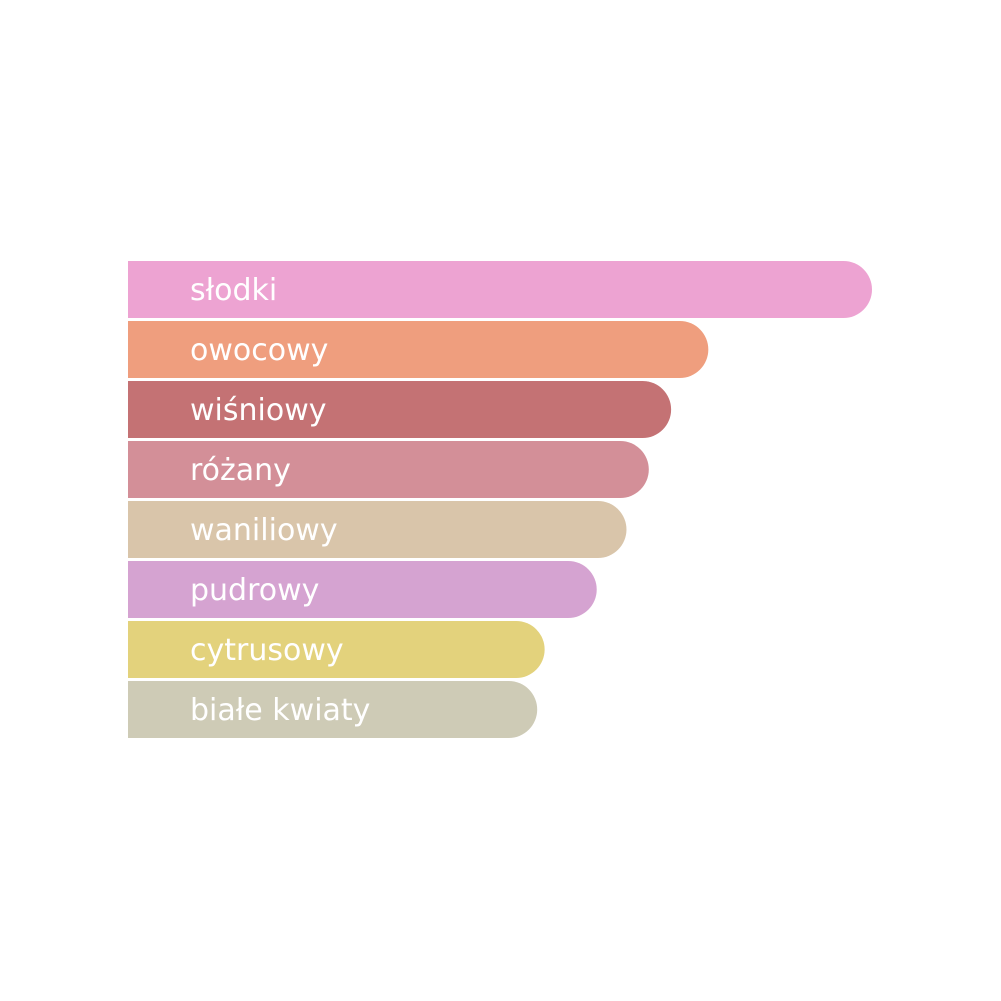 The width and height of the screenshot is (1001, 1001). I want to click on bar-label: słodki, so click(233, 290).